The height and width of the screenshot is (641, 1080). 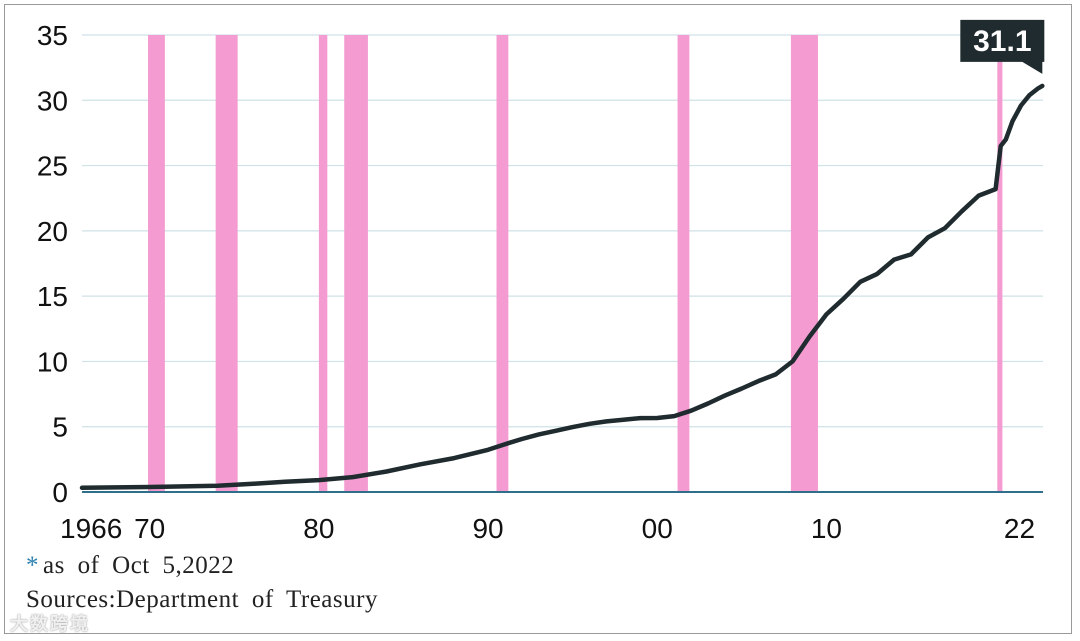 What do you see at coordinates (52, 361) in the screenshot?
I see `y-tick-label-10: 10` at bounding box center [52, 361].